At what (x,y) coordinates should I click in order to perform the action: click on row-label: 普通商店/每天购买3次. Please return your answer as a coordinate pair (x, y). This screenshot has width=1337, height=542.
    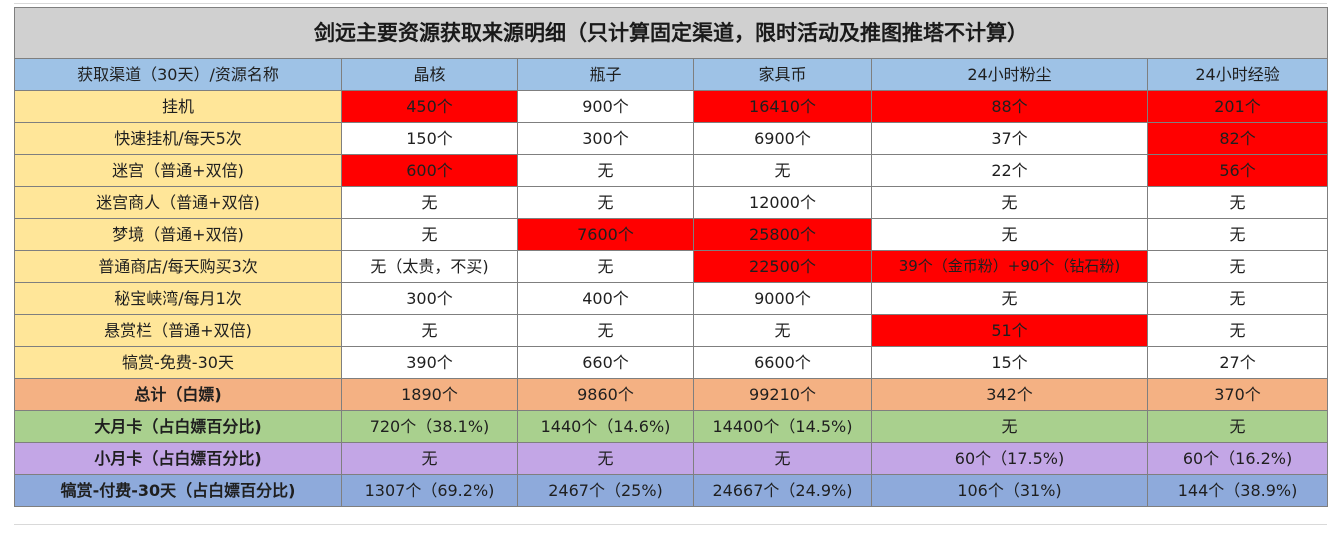
    Looking at the image, I should click on (178, 266).